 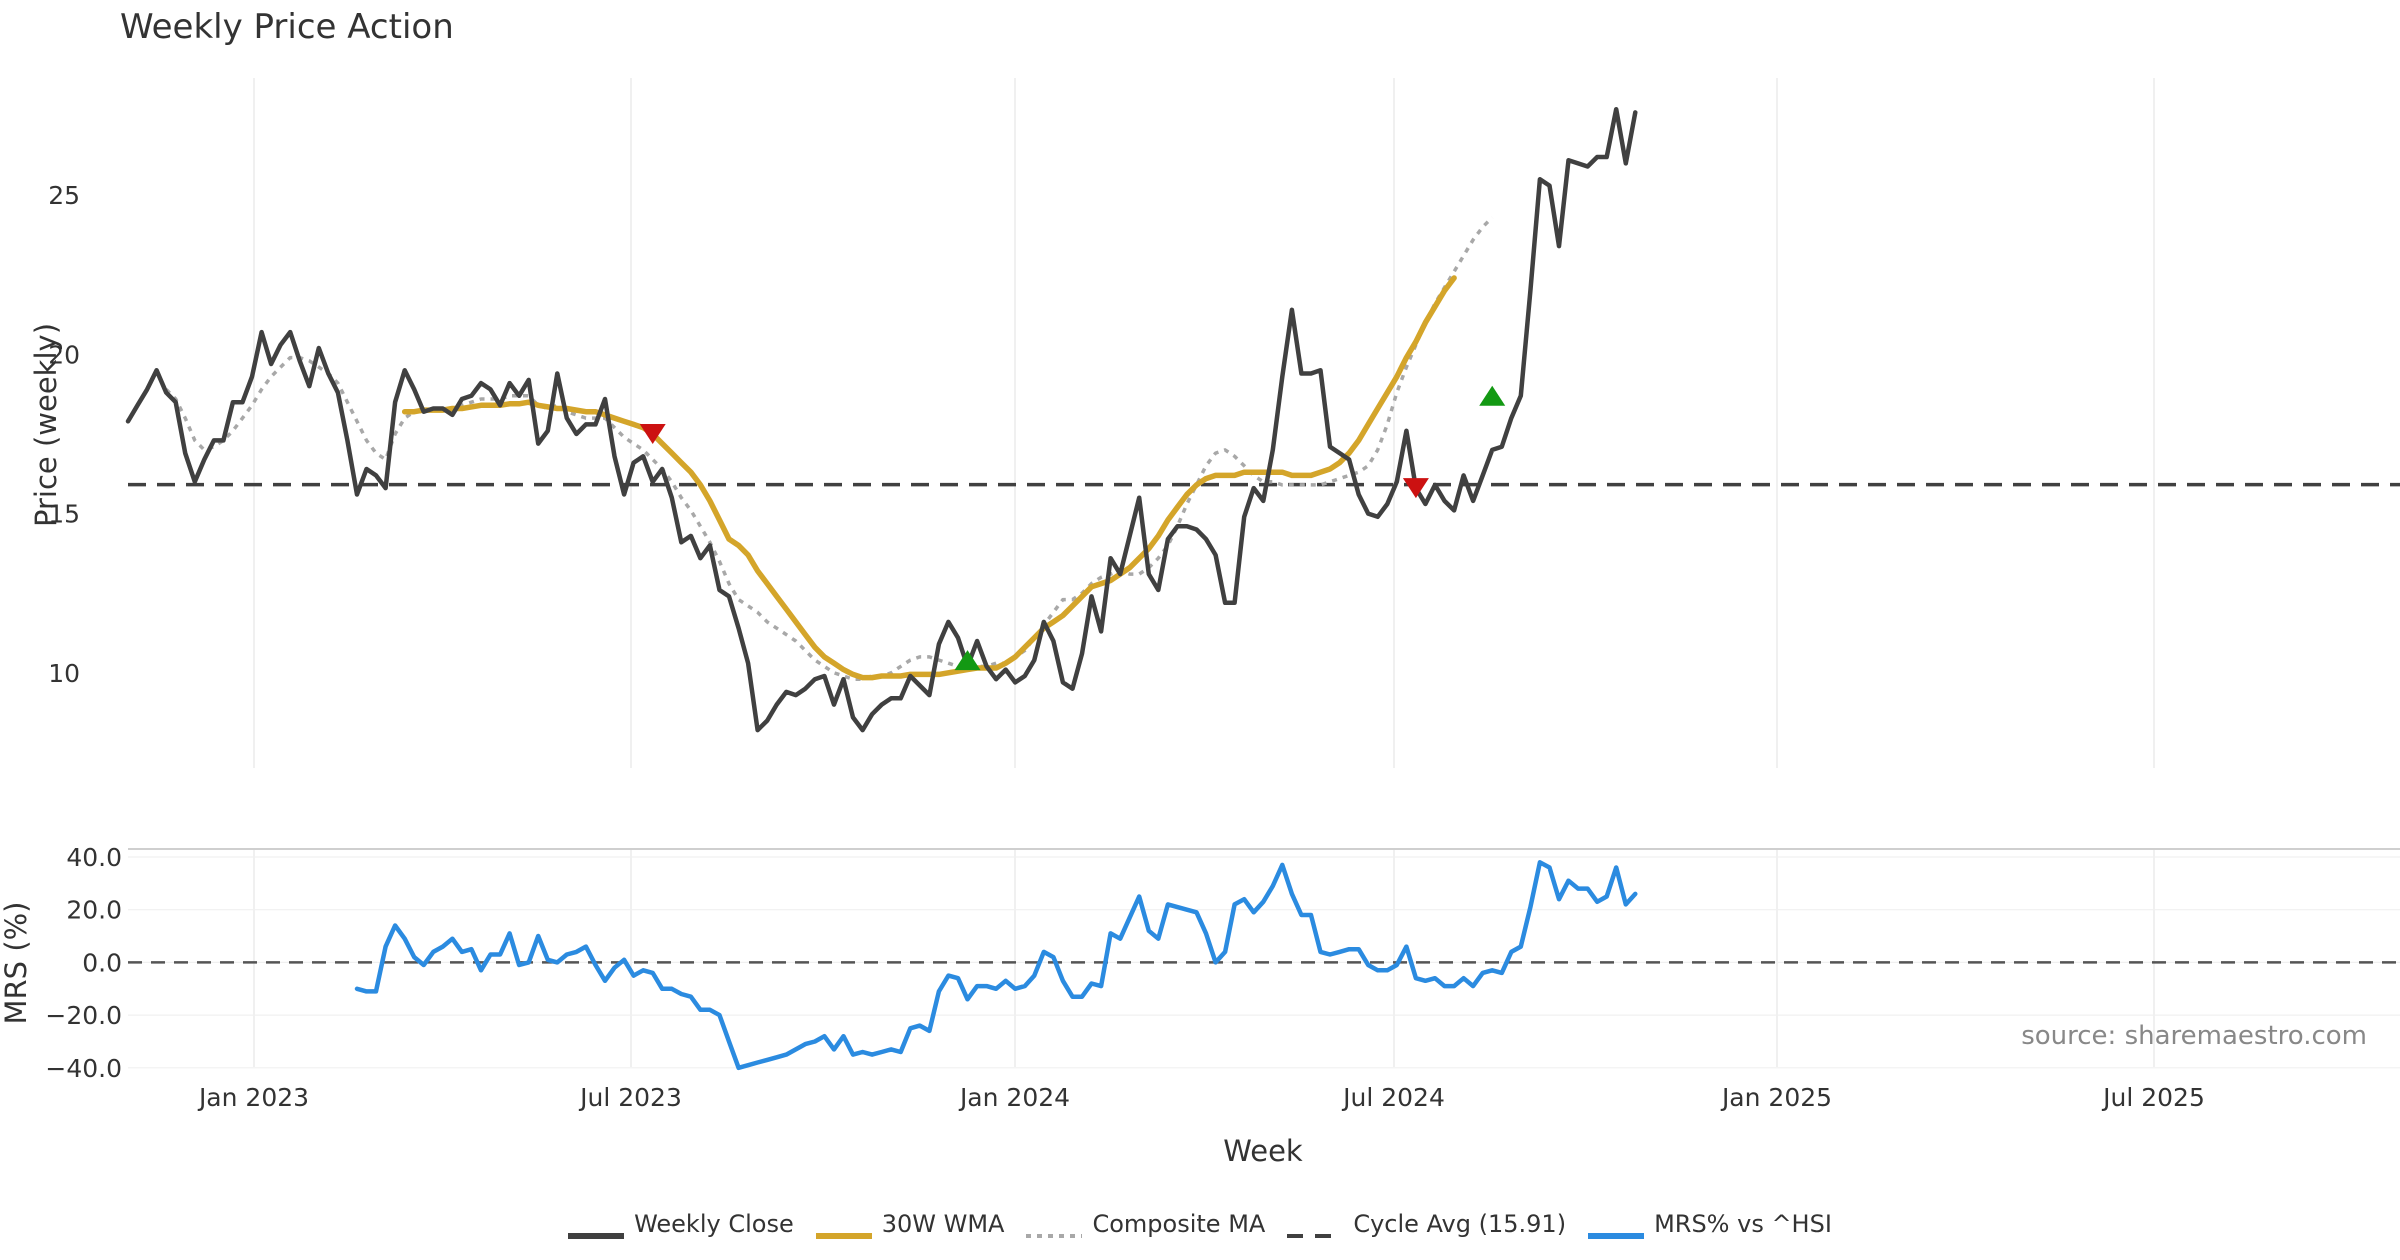 What do you see at coordinates (83, 1068) in the screenshot?
I see `mrs-y-tick-label: −40.0` at bounding box center [83, 1068].